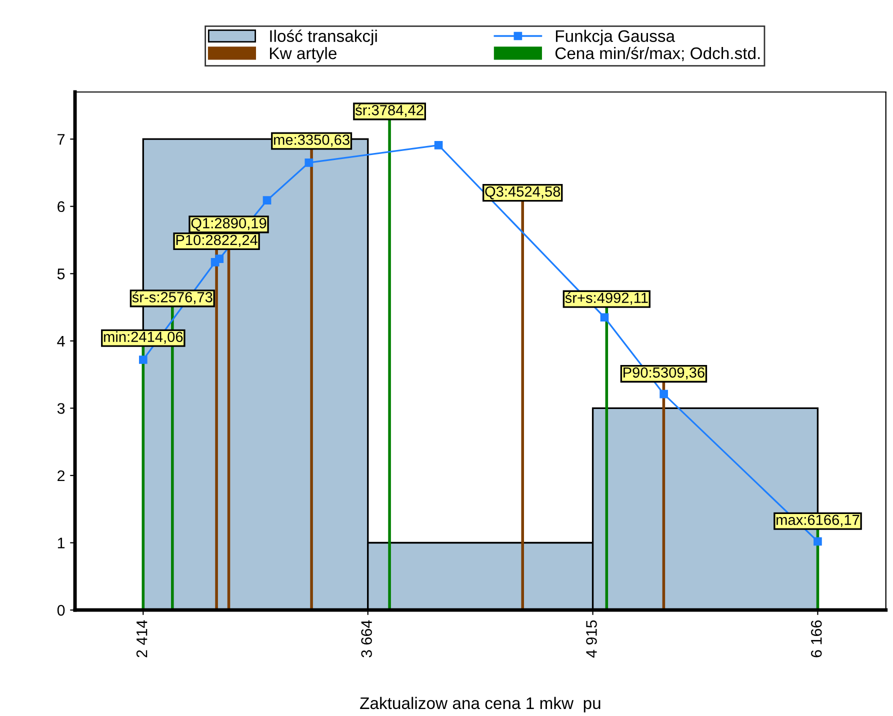  I want to click on y-tick-label: 5, so click(61, 274).